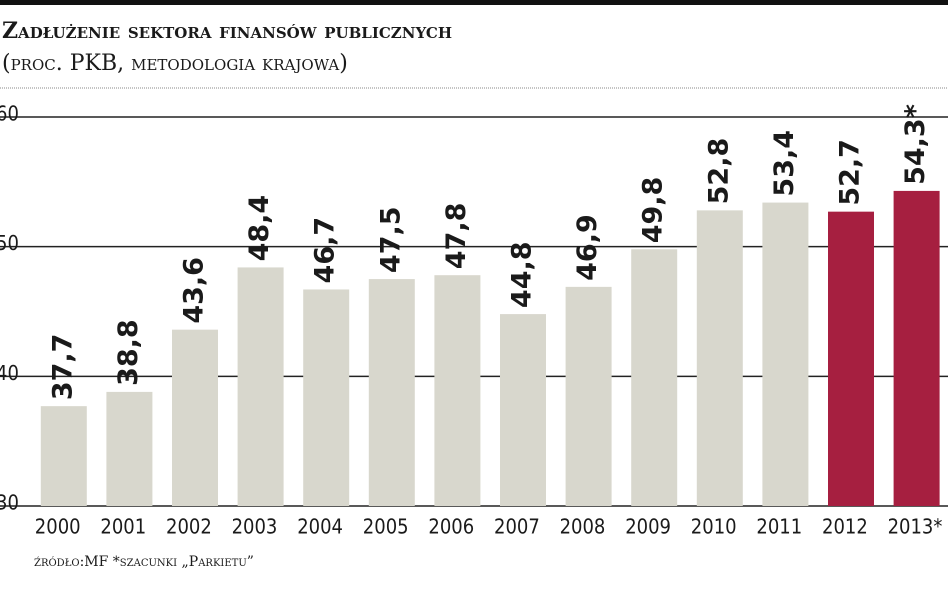  I want to click on data-label: 47,5, so click(390, 239).